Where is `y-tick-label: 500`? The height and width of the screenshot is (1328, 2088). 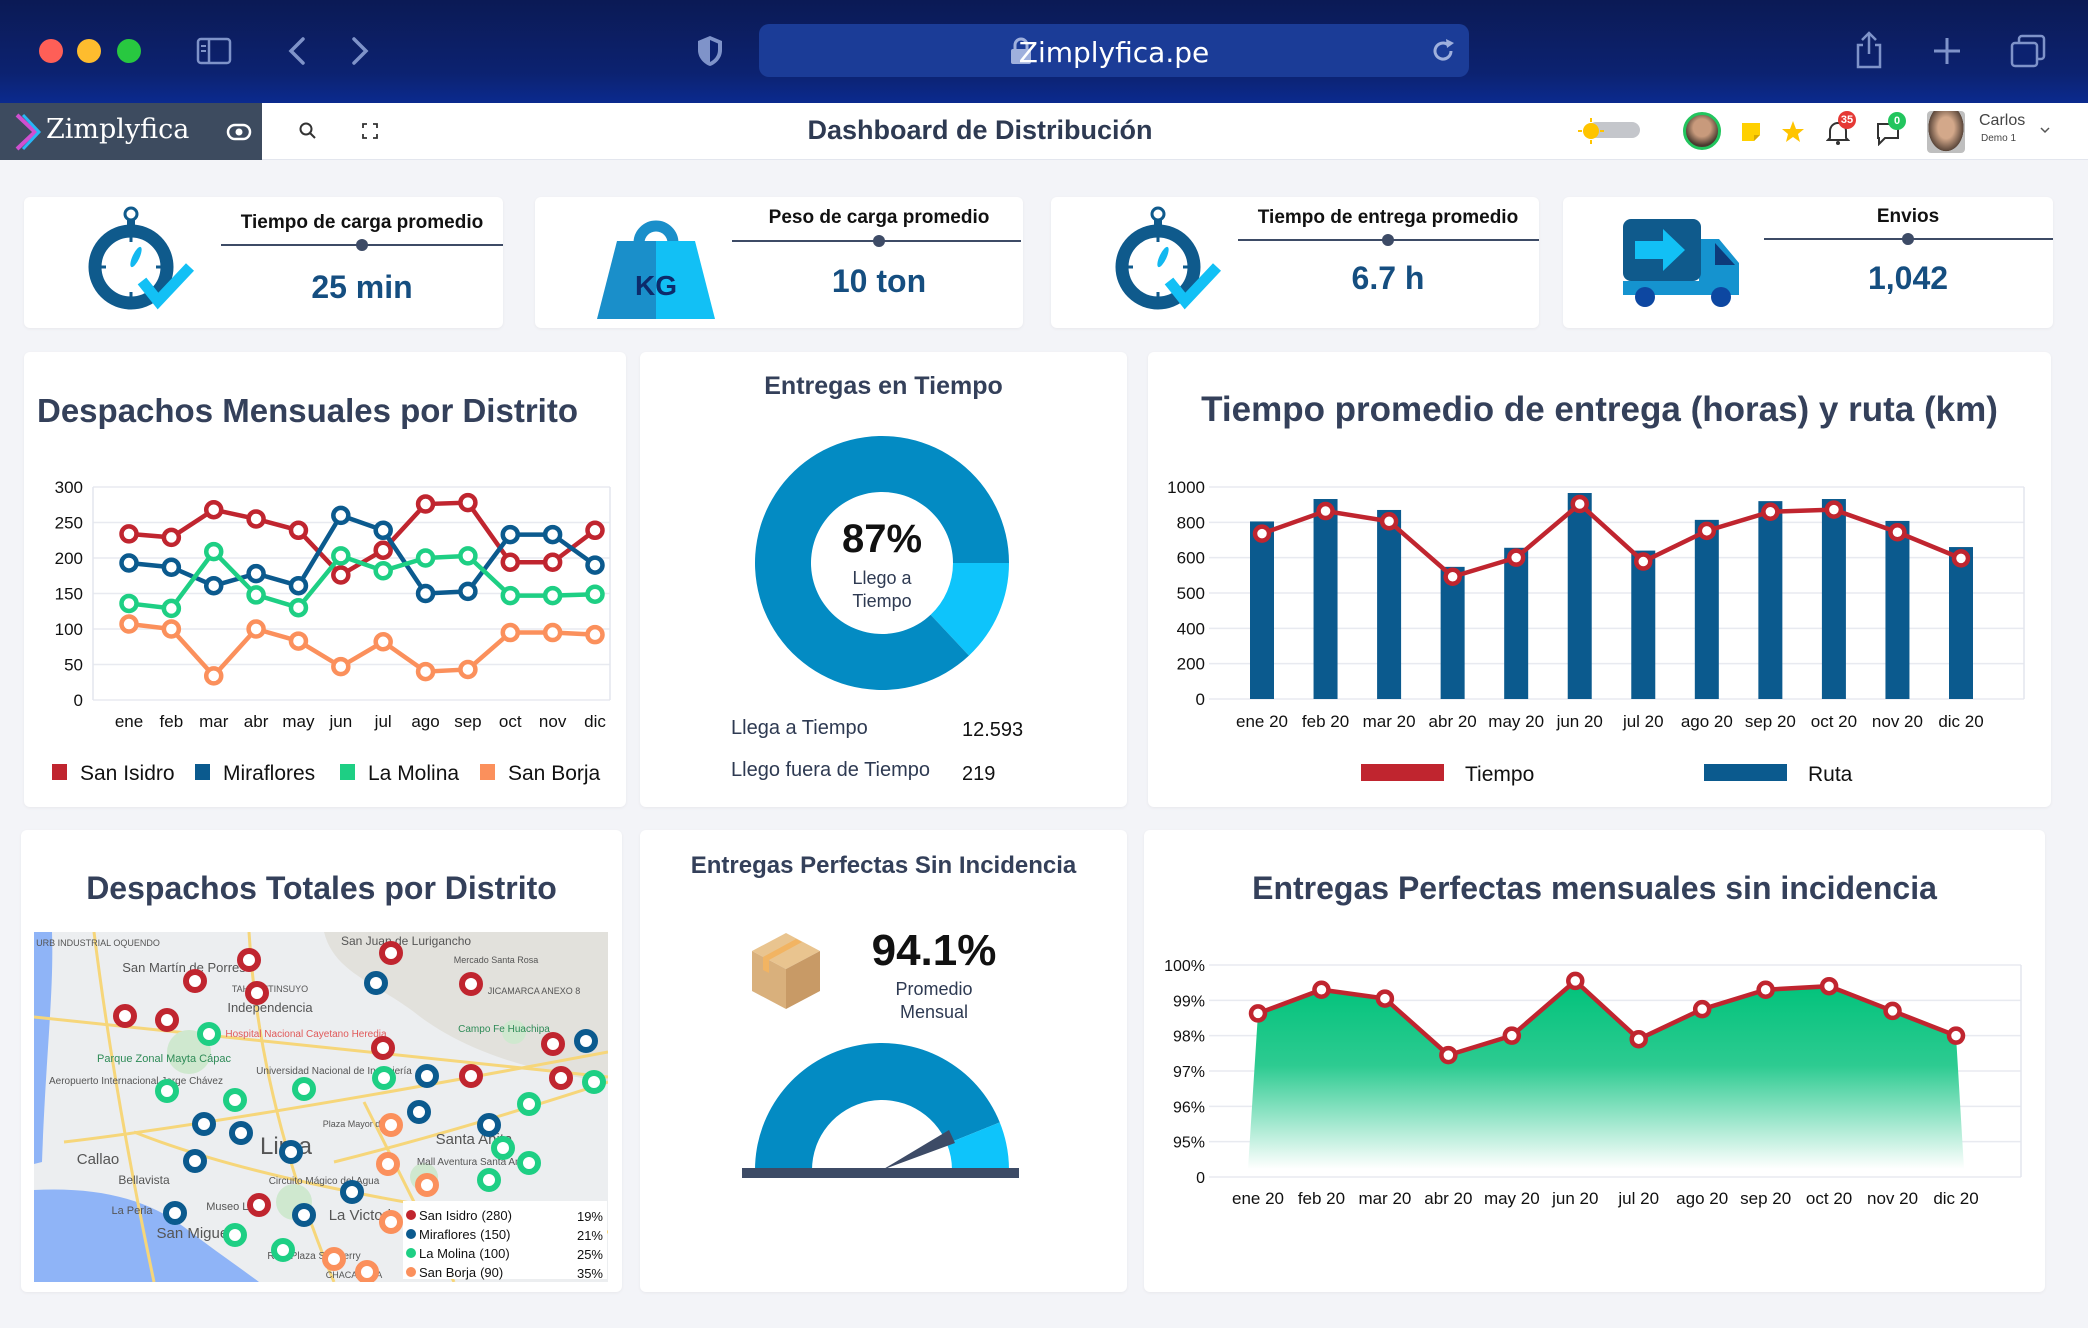
y-tick-label: 500 is located at coordinates (1191, 593).